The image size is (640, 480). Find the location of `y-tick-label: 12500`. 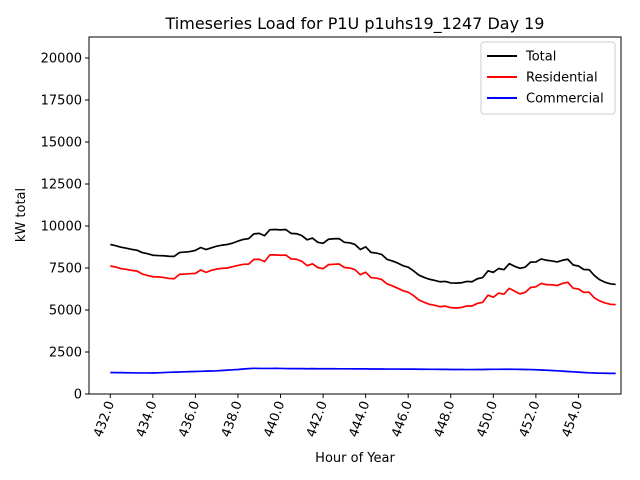

y-tick-label: 12500 is located at coordinates (61, 185).